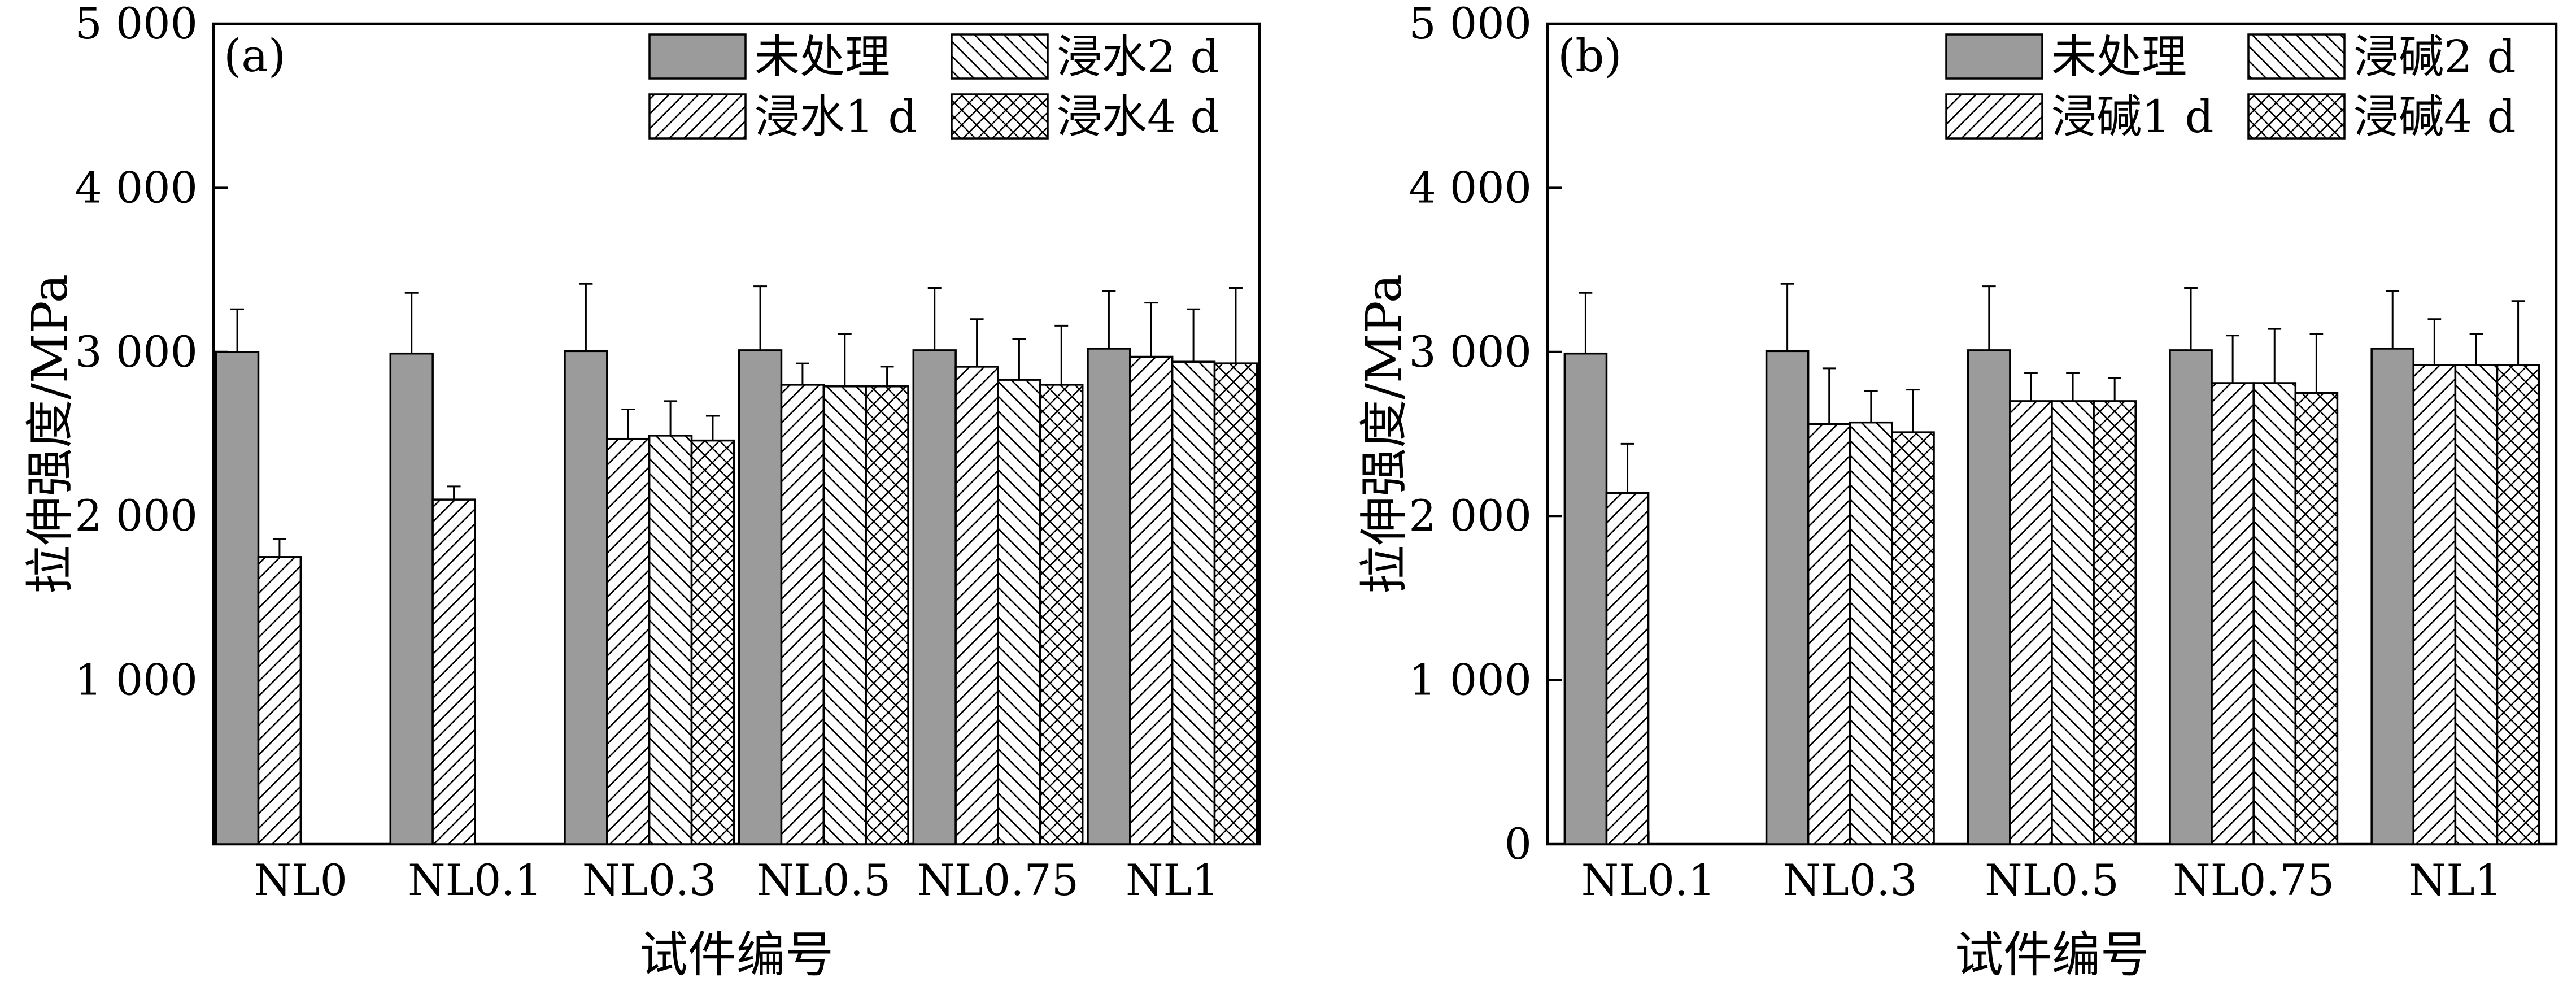 Image resolution: width=2576 pixels, height=986 pixels. I want to click on panel-label: (b), so click(1590, 55).